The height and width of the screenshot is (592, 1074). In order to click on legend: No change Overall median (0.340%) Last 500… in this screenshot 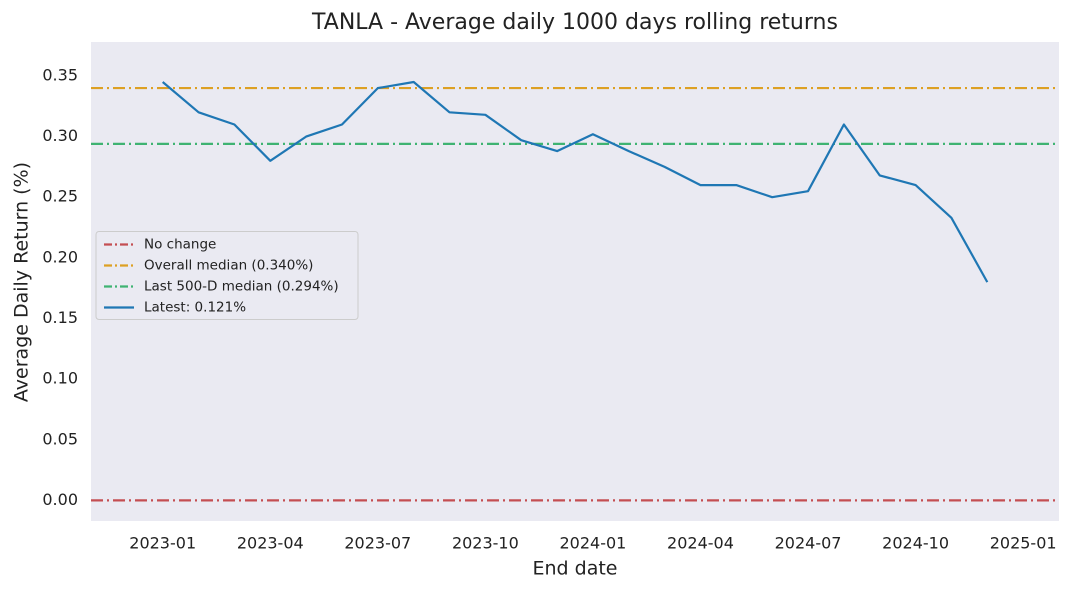, I will do `click(227, 275)`.